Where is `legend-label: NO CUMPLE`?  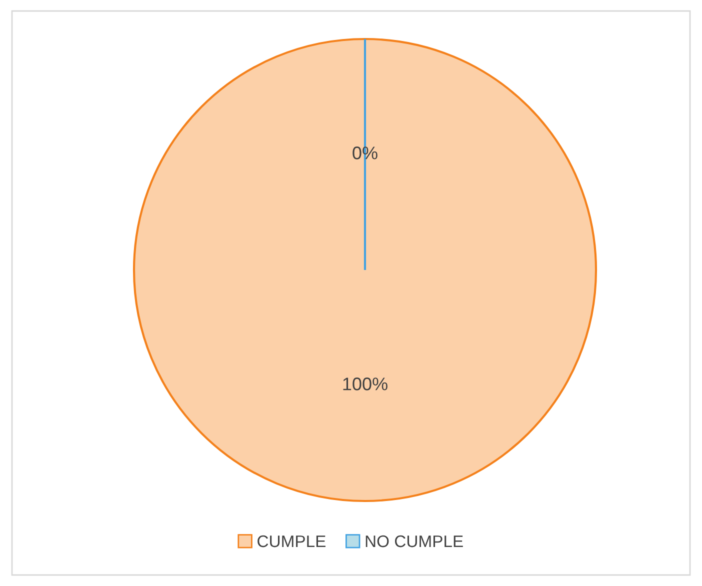 legend-label: NO CUMPLE is located at coordinates (414, 541).